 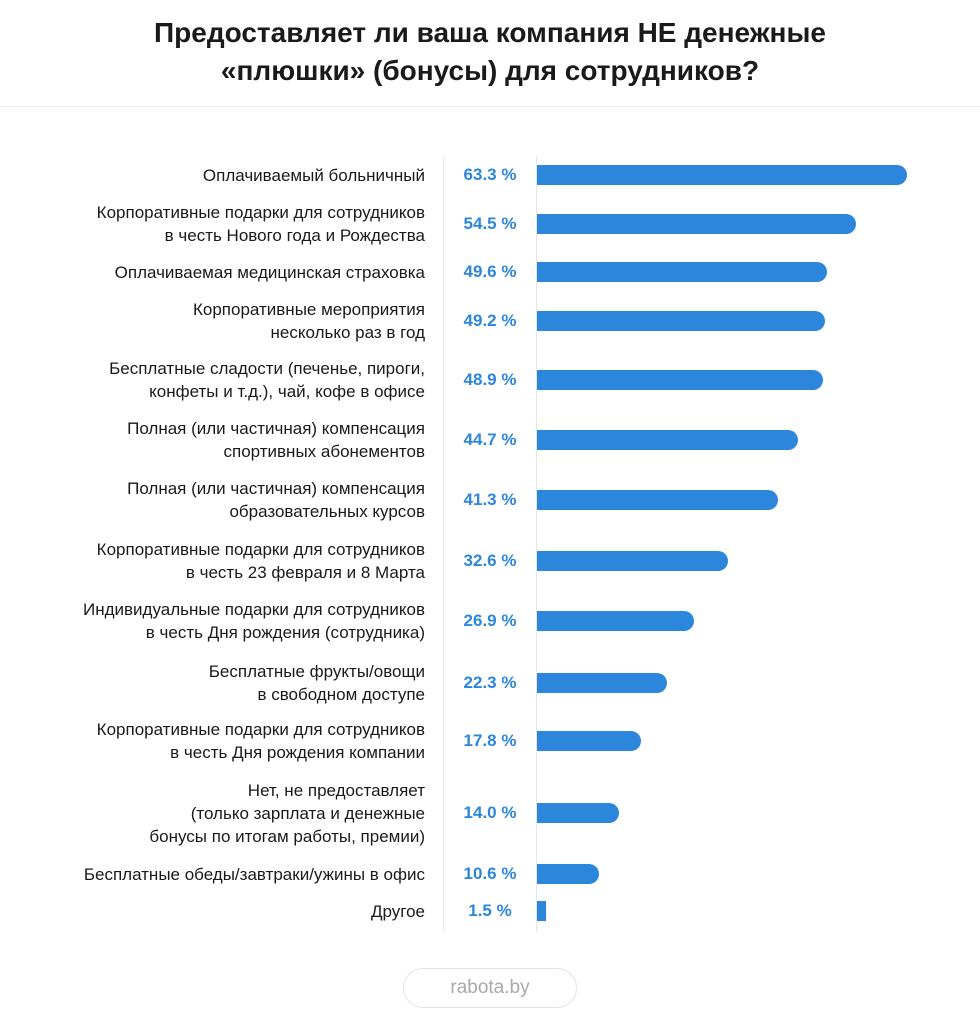 I want to click on category-label-line: Оплачиваемая медицинская страховка, so click(x=269, y=272).